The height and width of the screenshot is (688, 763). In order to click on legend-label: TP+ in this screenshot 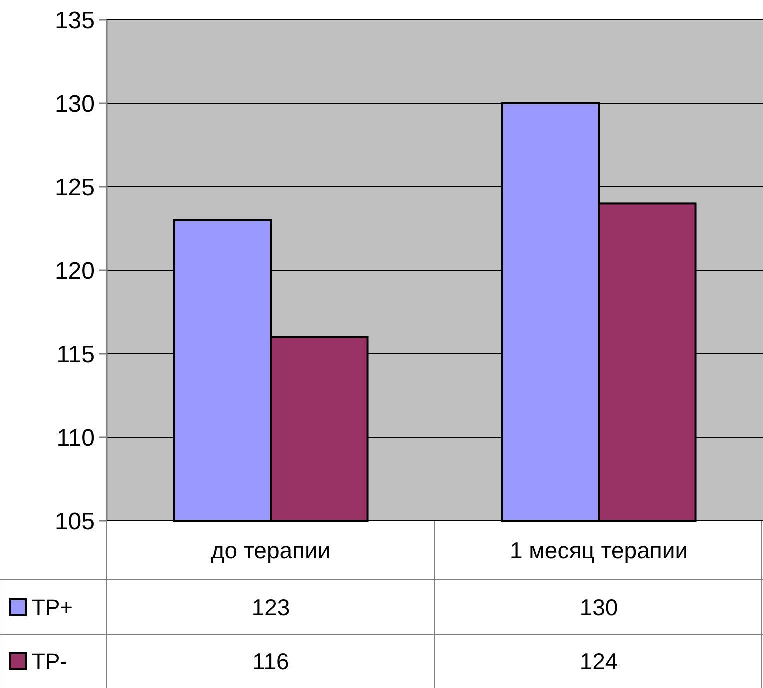, I will do `click(52, 607)`.